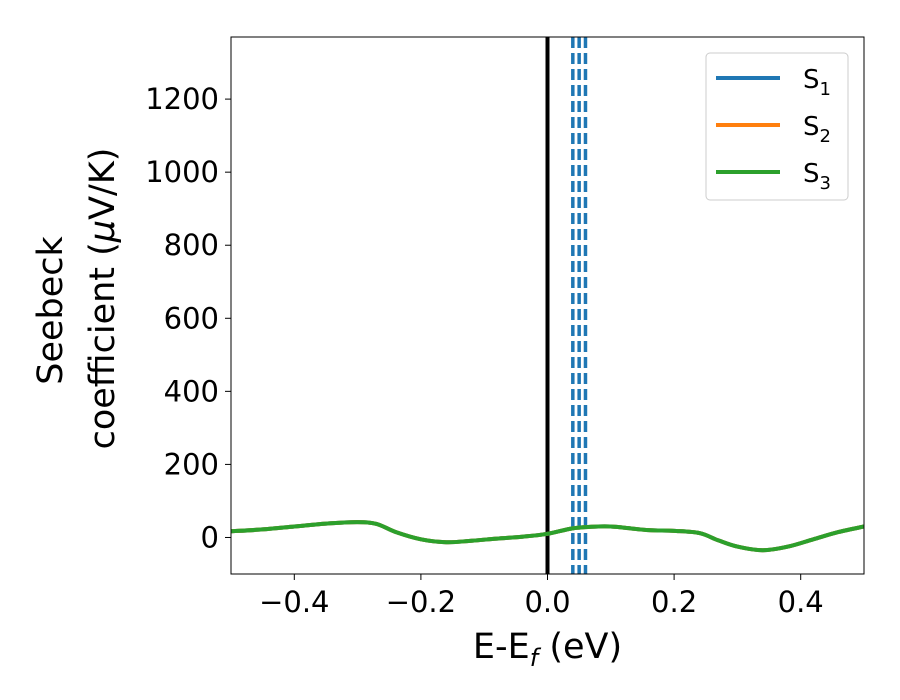  I want to click on y-tick-label: 600, so click(191, 318).